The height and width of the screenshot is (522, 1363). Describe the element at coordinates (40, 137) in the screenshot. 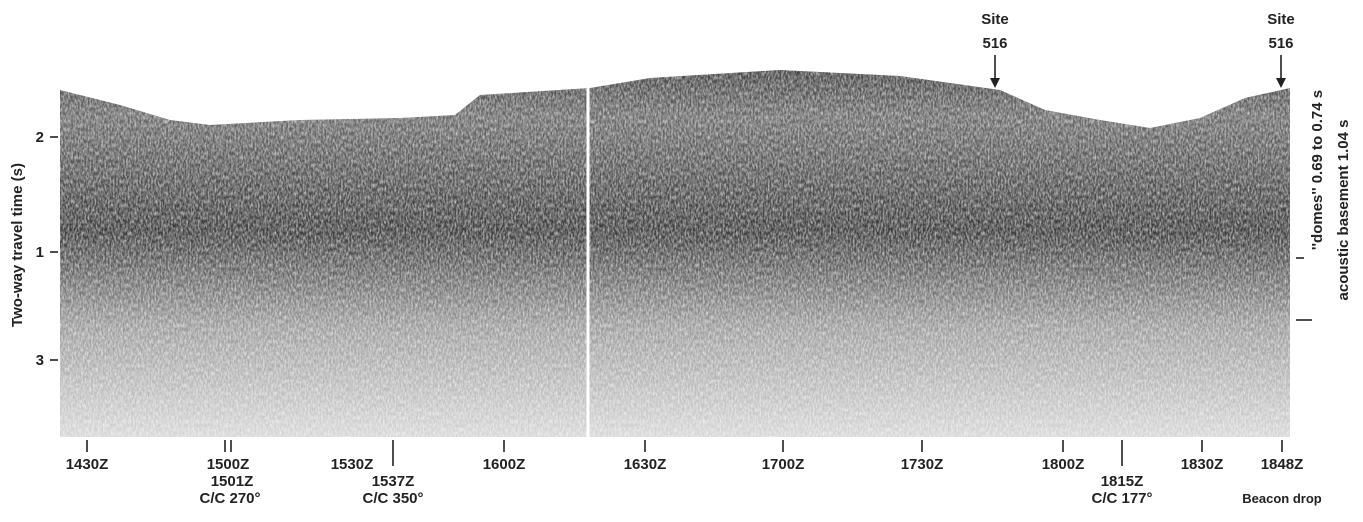

I see `axis-tick-label: 2` at that location.